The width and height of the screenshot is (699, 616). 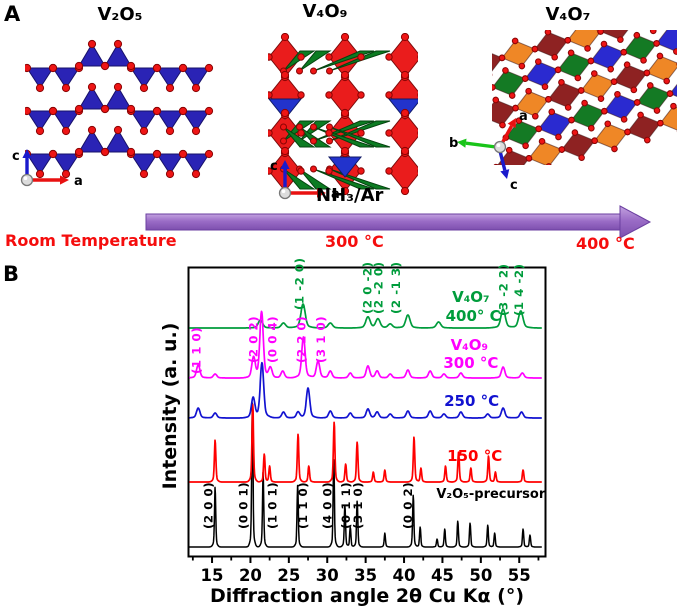 What do you see at coordinates (471, 297) in the screenshot?
I see `series-label: V₄O₇` at bounding box center [471, 297].